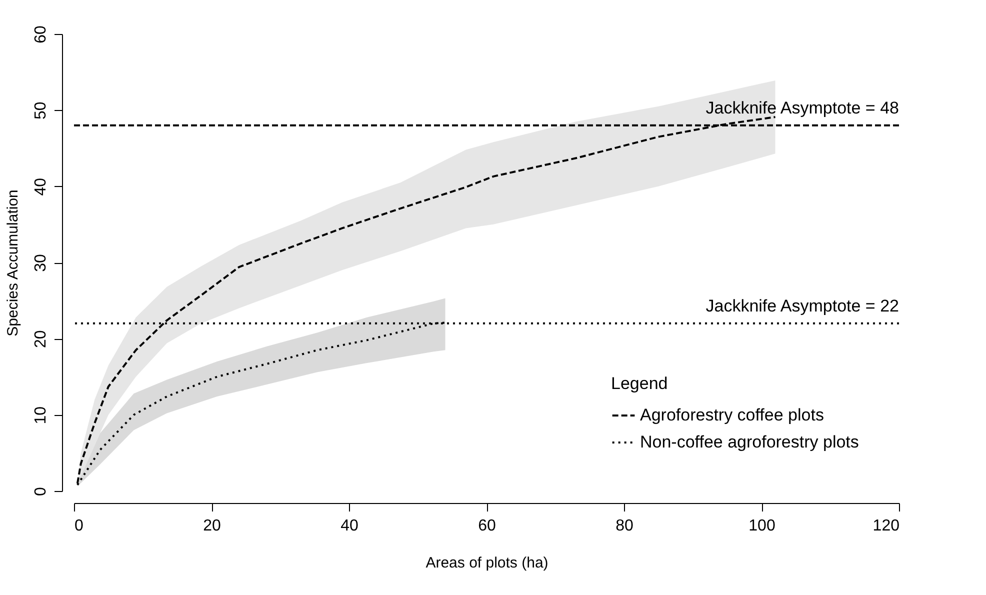 Image resolution: width=986 pixels, height=595 pixels. I want to click on x-tick-label: 0, so click(79, 526).